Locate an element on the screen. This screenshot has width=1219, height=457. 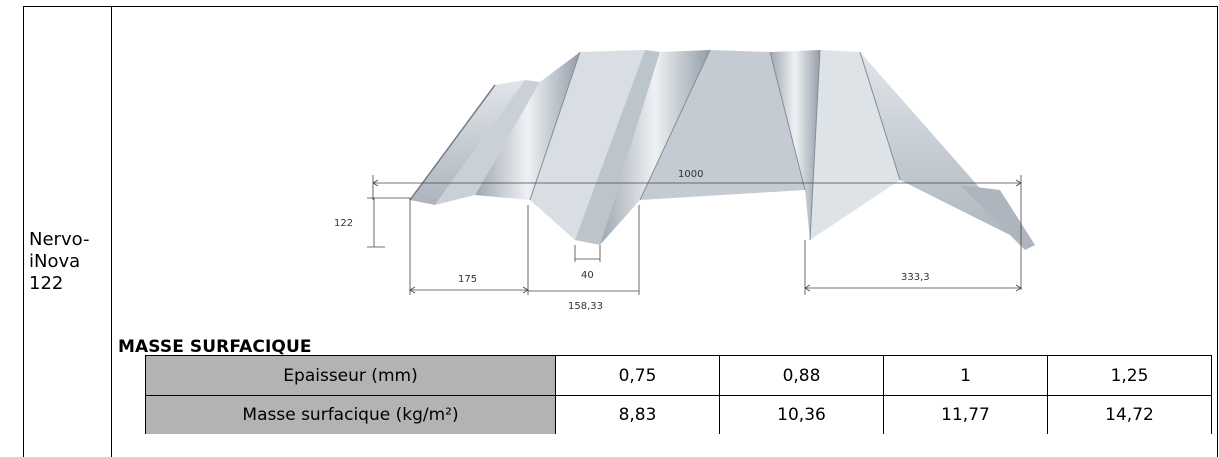
product-name-line-1: Nervo- is located at coordinates (59, 239).